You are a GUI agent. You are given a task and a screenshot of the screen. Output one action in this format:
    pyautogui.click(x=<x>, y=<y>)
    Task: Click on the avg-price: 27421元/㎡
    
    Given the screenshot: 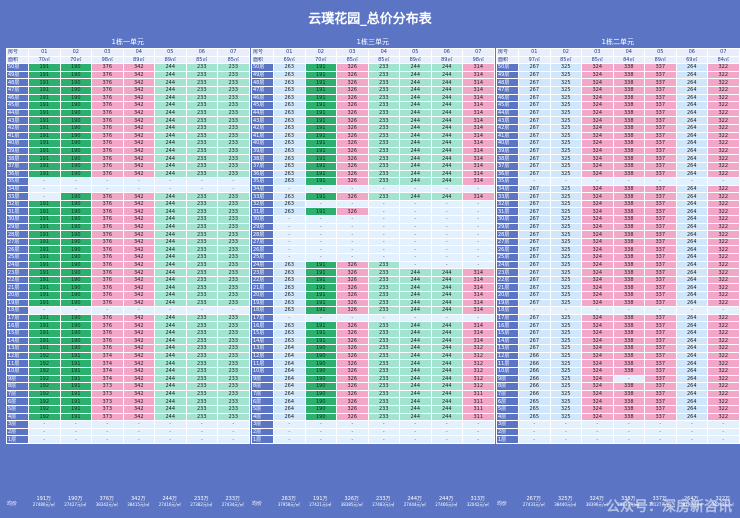 What is the action you would take?
    pyautogui.click(x=320, y=504)
    